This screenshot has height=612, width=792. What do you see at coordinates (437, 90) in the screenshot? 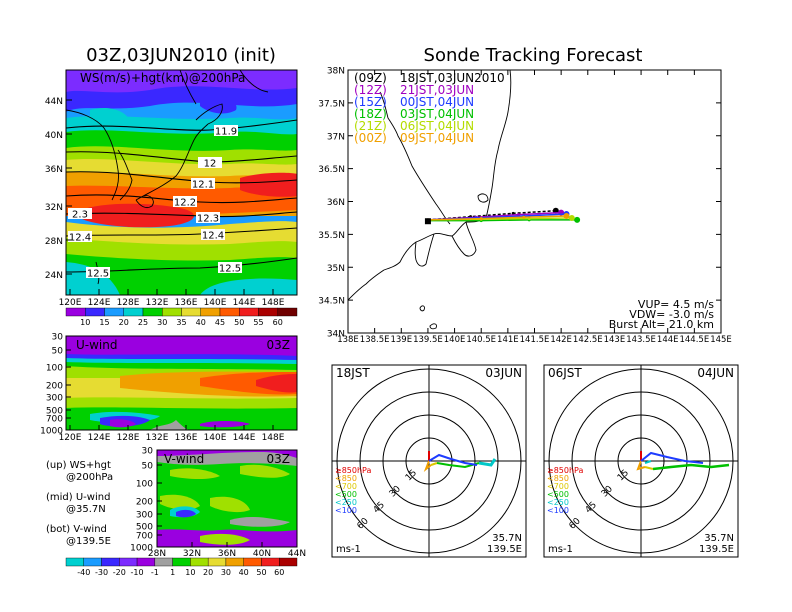
I see `legend-launch-time: 21JST,03JUN` at bounding box center [437, 90].